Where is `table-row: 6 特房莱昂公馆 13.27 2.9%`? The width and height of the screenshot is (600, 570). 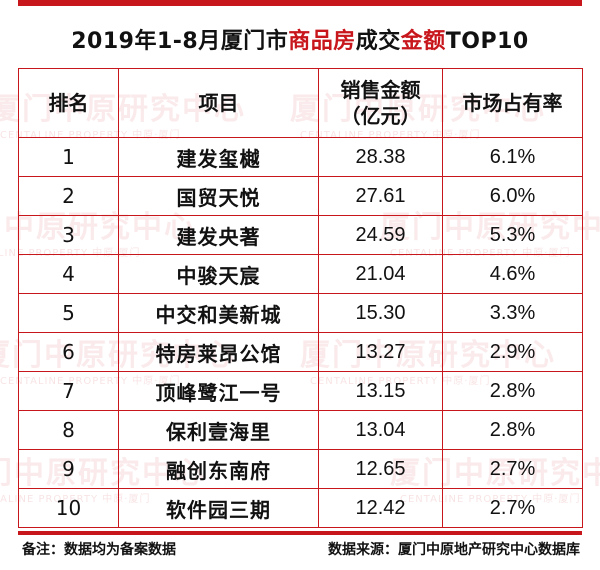 table-row: 6 特房莱昂公馆 13.27 2.9% is located at coordinates (300, 352).